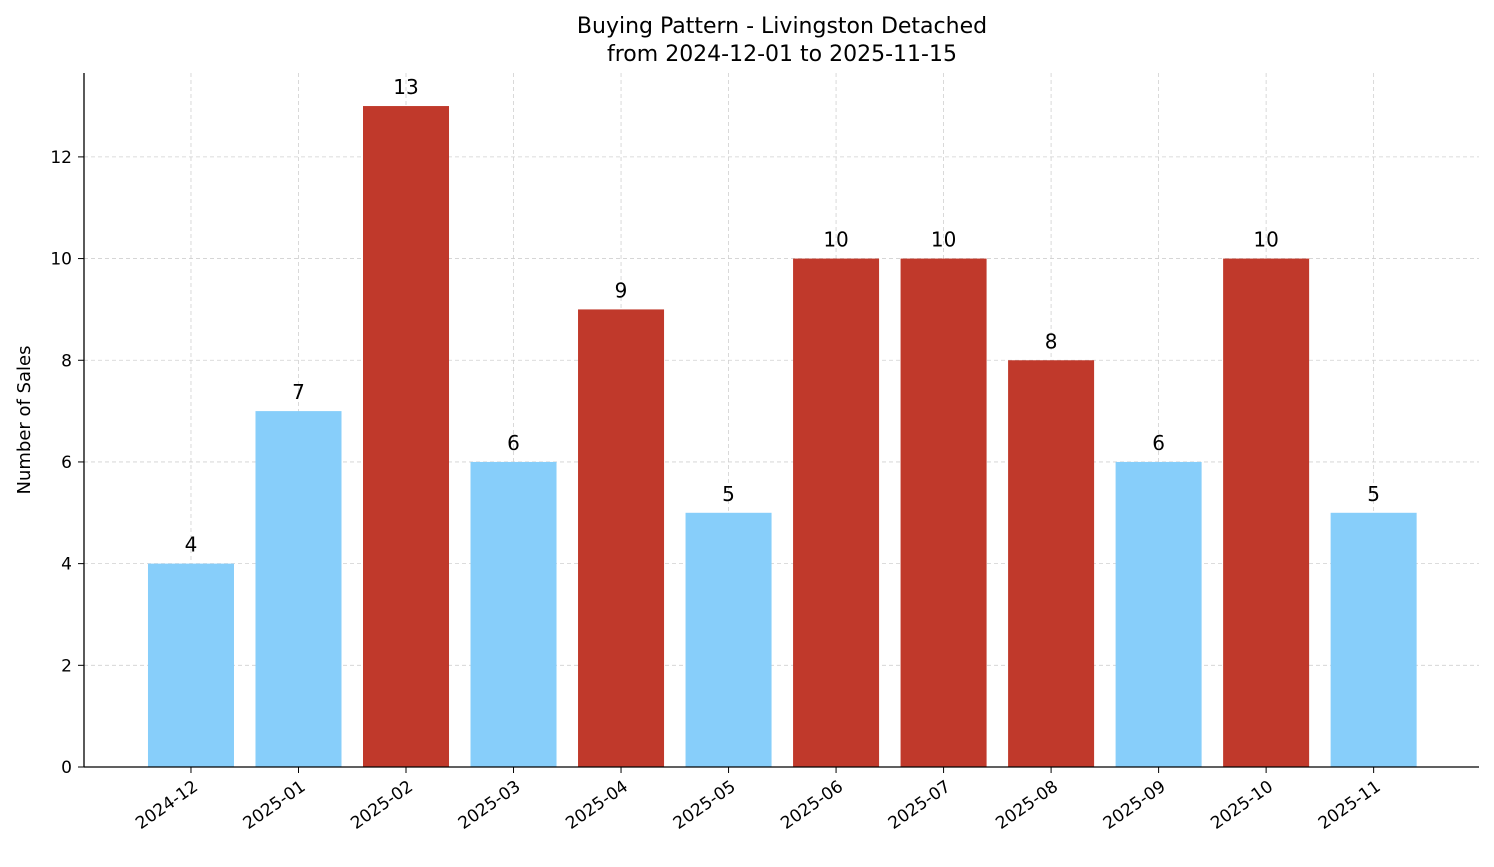  I want to click on chart-title: Buying Pattern - Livingston Detached, so click(782, 26).